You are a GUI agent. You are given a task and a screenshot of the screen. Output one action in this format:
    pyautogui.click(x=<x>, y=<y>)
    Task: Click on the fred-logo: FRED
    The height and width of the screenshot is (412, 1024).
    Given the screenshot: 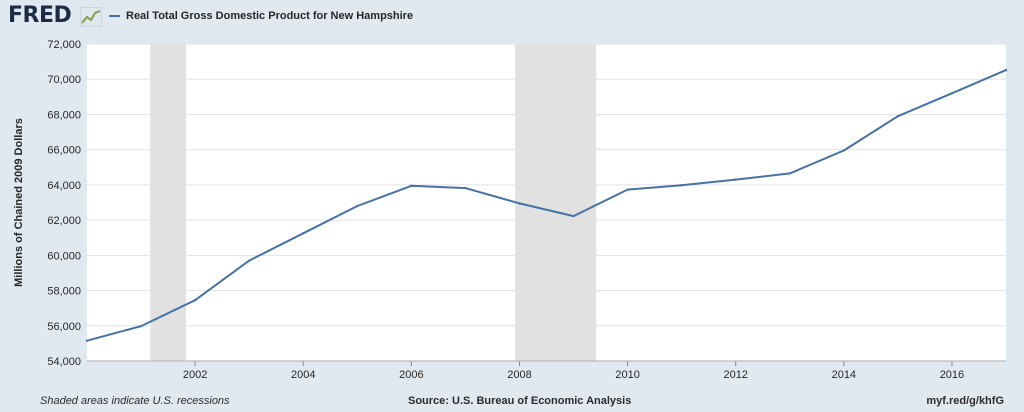 What is the action you would take?
    pyautogui.click(x=40, y=15)
    